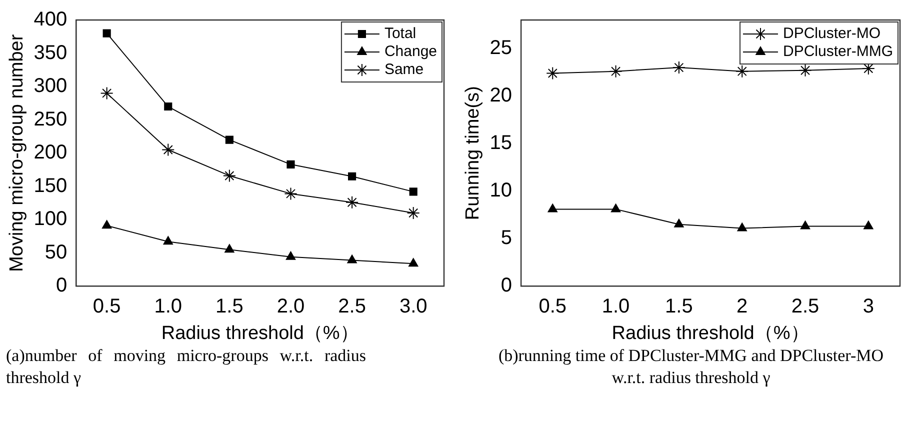 The width and height of the screenshot is (912, 428). I want to click on y-tick-label: 300, so click(51, 86).